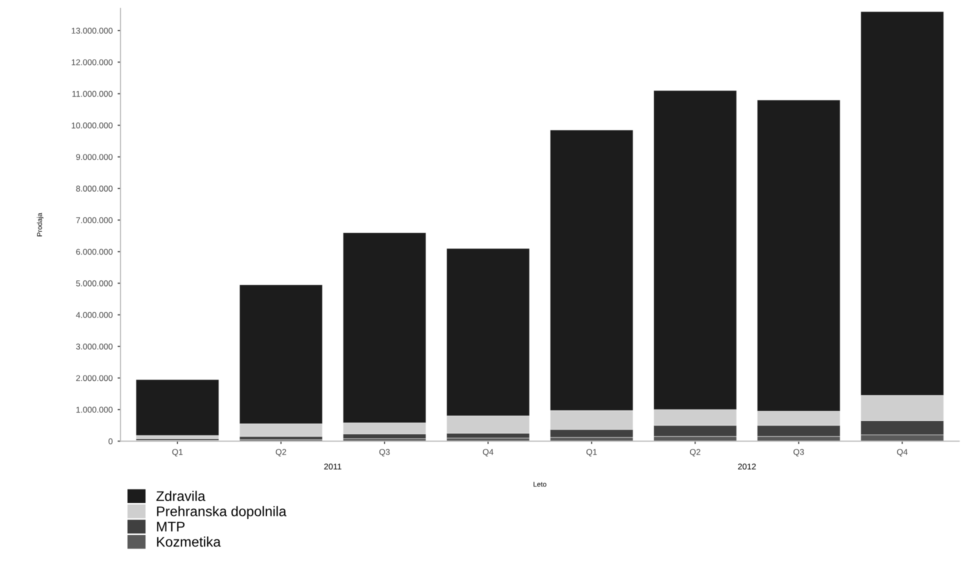 This screenshot has width=964, height=562. Describe the element at coordinates (94, 315) in the screenshot. I see `y-tick-label: 4.000.000` at that location.